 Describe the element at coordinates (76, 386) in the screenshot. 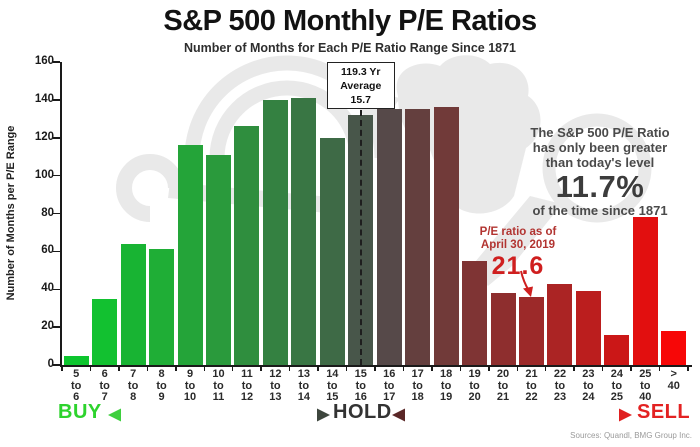

I see `x-category-label: 5 to 6` at that location.